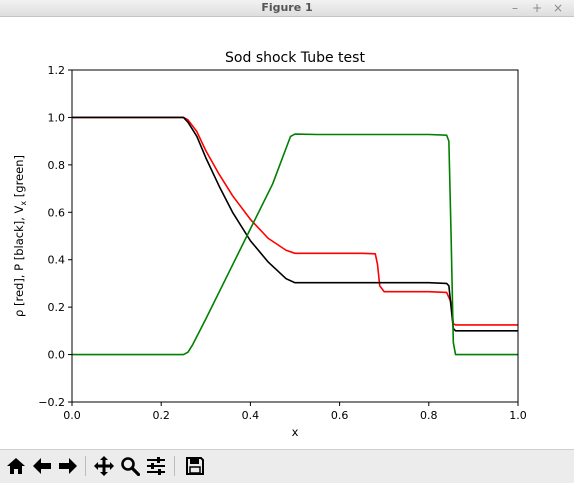  What do you see at coordinates (57, 70) in the screenshot?
I see `y-tick-label: 1.2` at bounding box center [57, 70].